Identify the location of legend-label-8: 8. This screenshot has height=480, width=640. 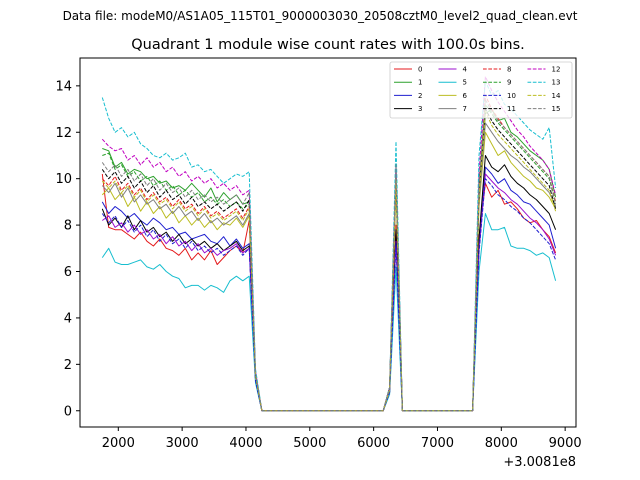
(509, 70).